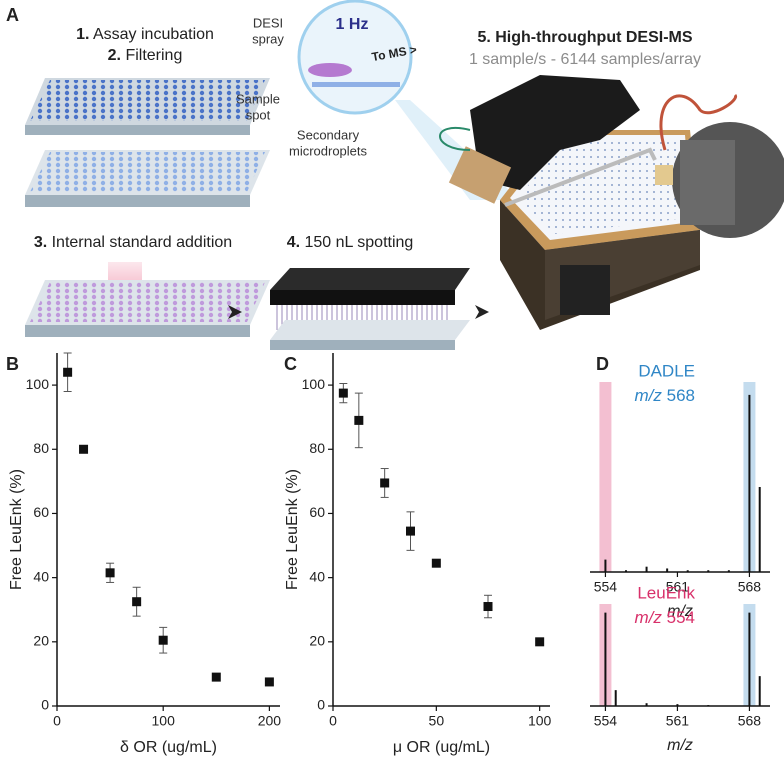 The image size is (784, 761). What do you see at coordinates (114, 55) in the screenshot?
I see `step-number: 2.` at bounding box center [114, 55].